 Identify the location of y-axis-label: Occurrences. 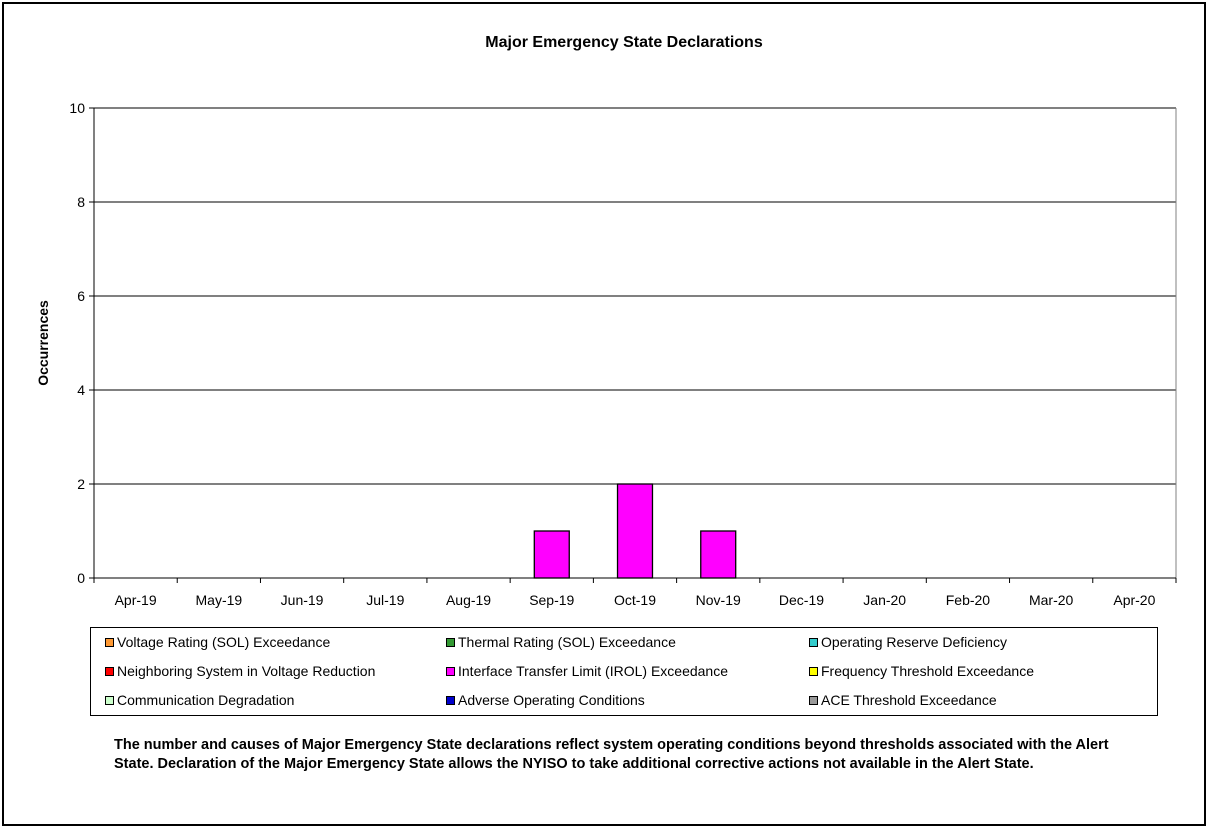
(43, 343).